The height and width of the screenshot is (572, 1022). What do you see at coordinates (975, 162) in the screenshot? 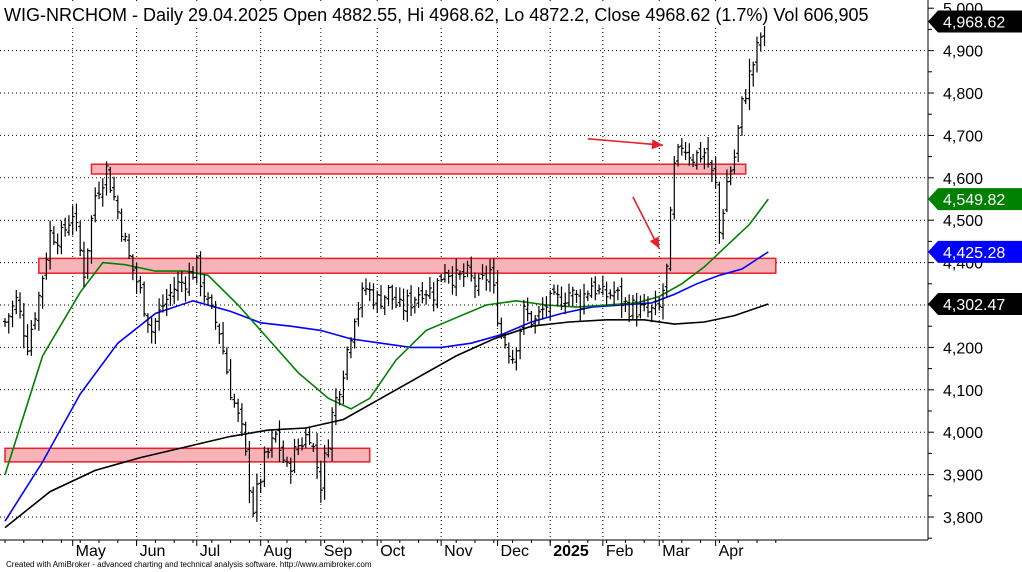
I see `last-value-labels: 4,968.62 4,549.82 4,425.28 4,302.47` at bounding box center [975, 162].